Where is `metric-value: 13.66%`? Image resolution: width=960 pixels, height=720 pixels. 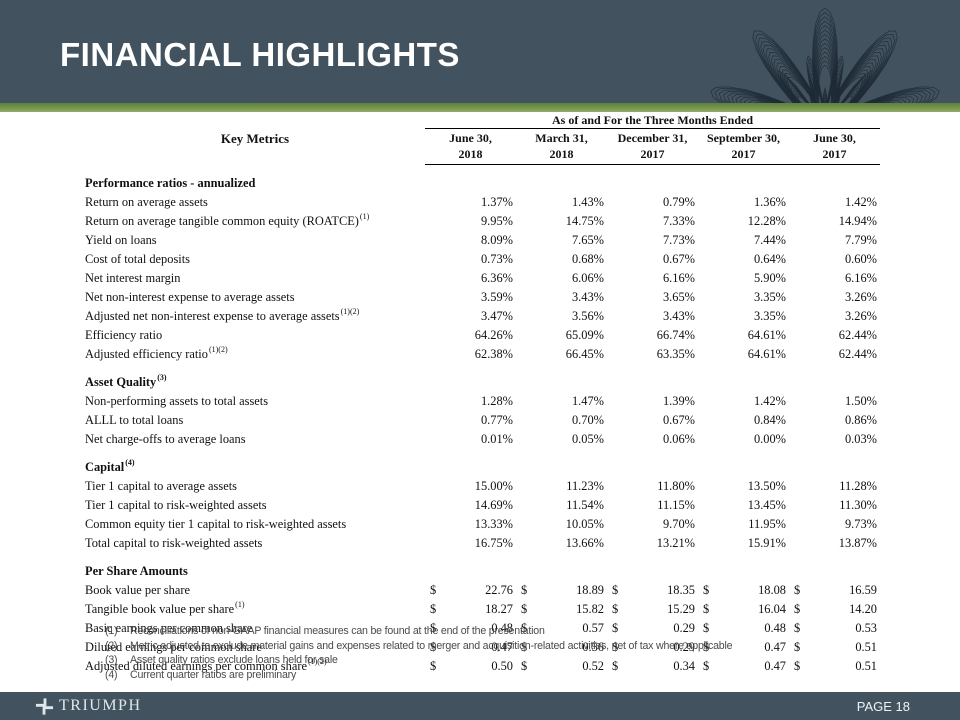
metric-value: 13.66% is located at coordinates (584, 543).